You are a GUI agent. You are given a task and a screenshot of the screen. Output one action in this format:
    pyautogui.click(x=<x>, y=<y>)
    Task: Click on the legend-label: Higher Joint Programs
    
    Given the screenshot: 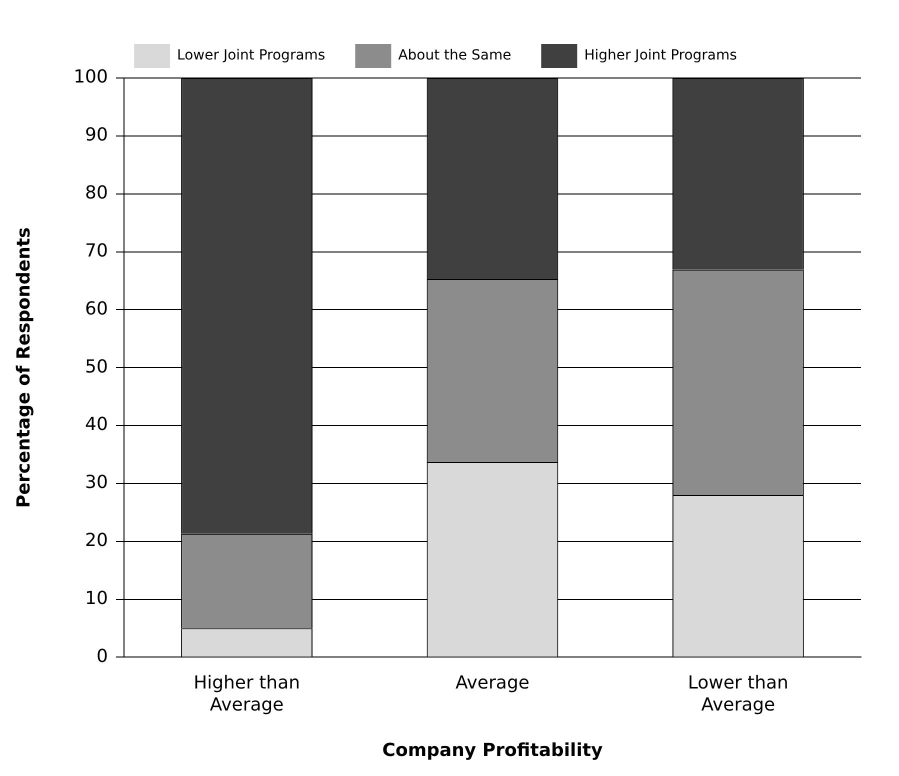 What is the action you would take?
    pyautogui.click(x=660, y=56)
    